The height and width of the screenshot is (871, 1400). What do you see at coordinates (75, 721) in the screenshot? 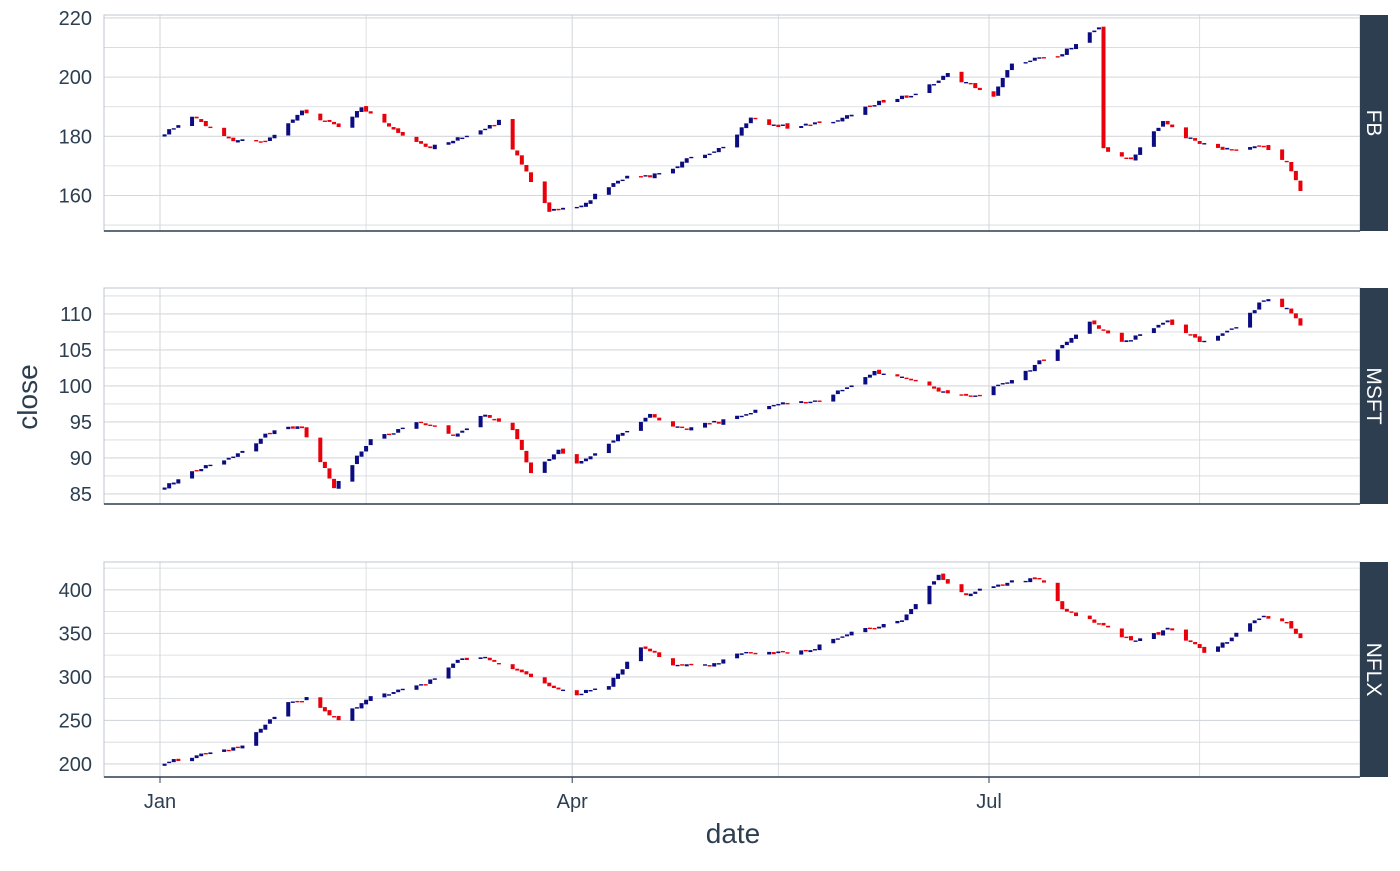
I see `y-tick-label: 250` at bounding box center [75, 721].